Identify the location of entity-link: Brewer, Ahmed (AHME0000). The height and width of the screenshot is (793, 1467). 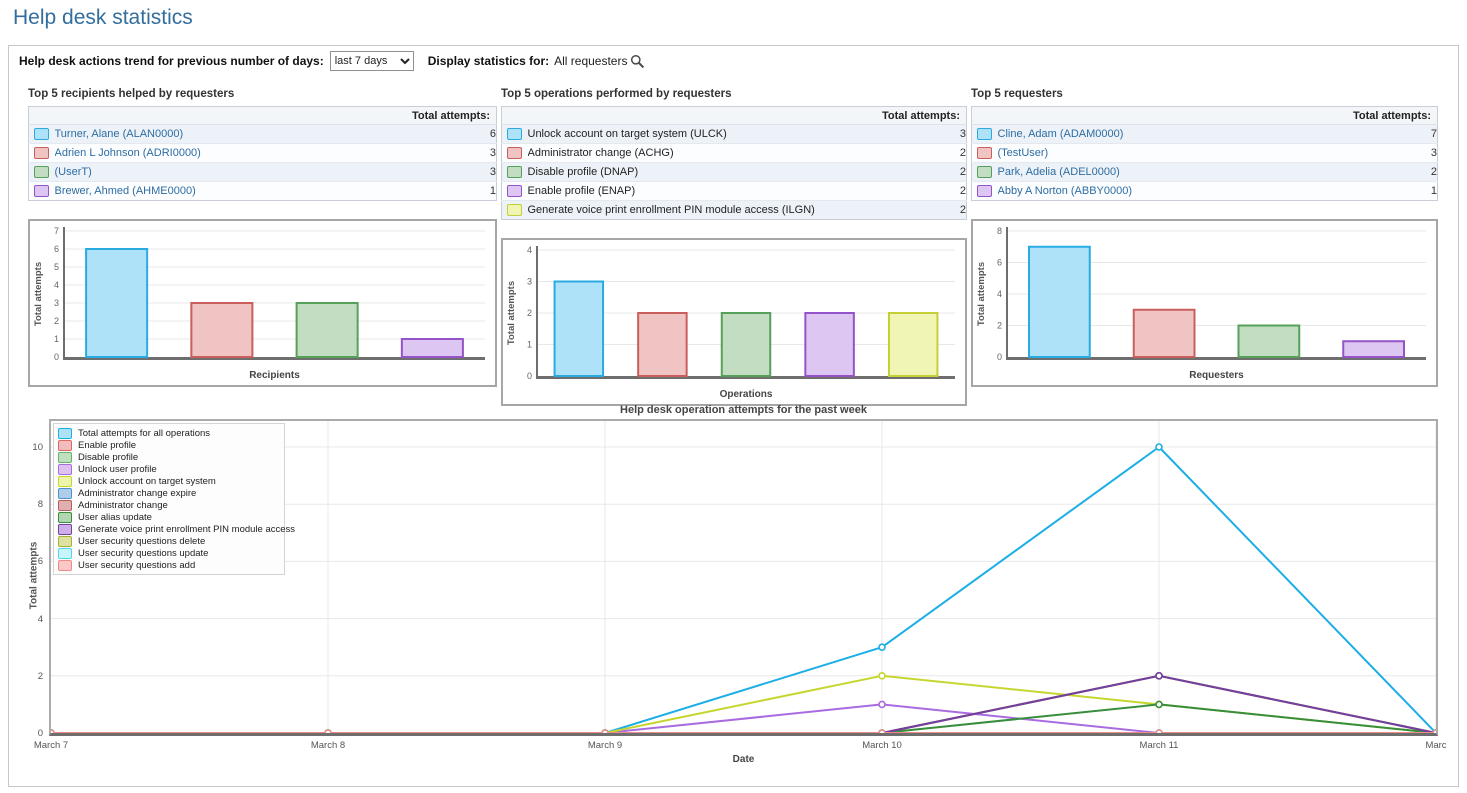
(125, 191).